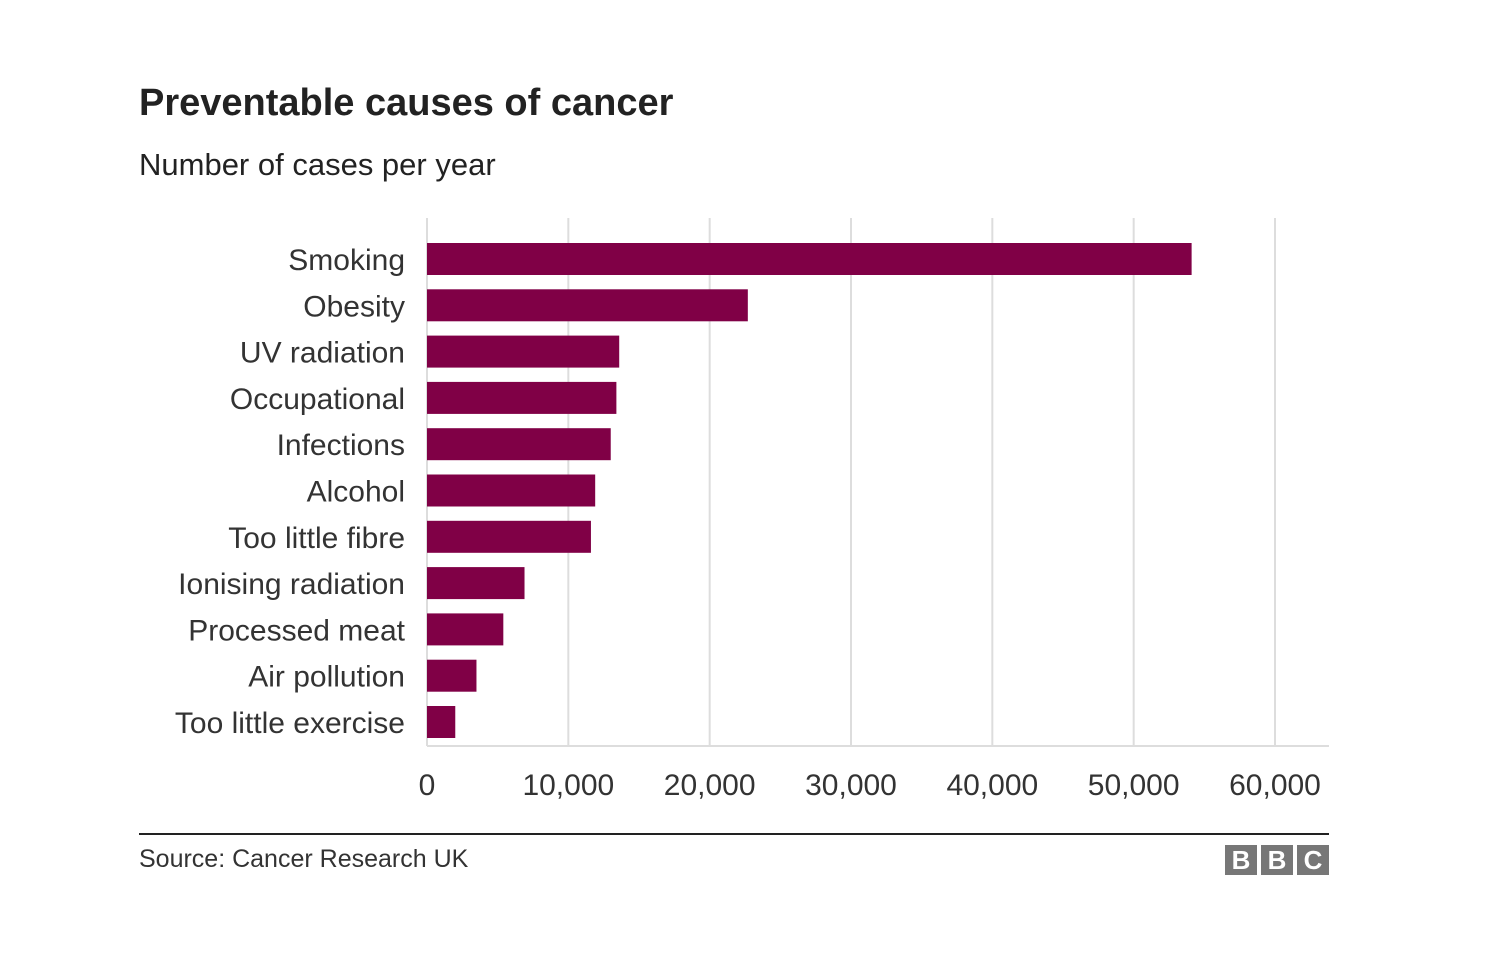 This screenshot has height=967, width=1500. Describe the element at coordinates (568, 785) in the screenshot. I see `x-tick-label: 10,000` at that location.